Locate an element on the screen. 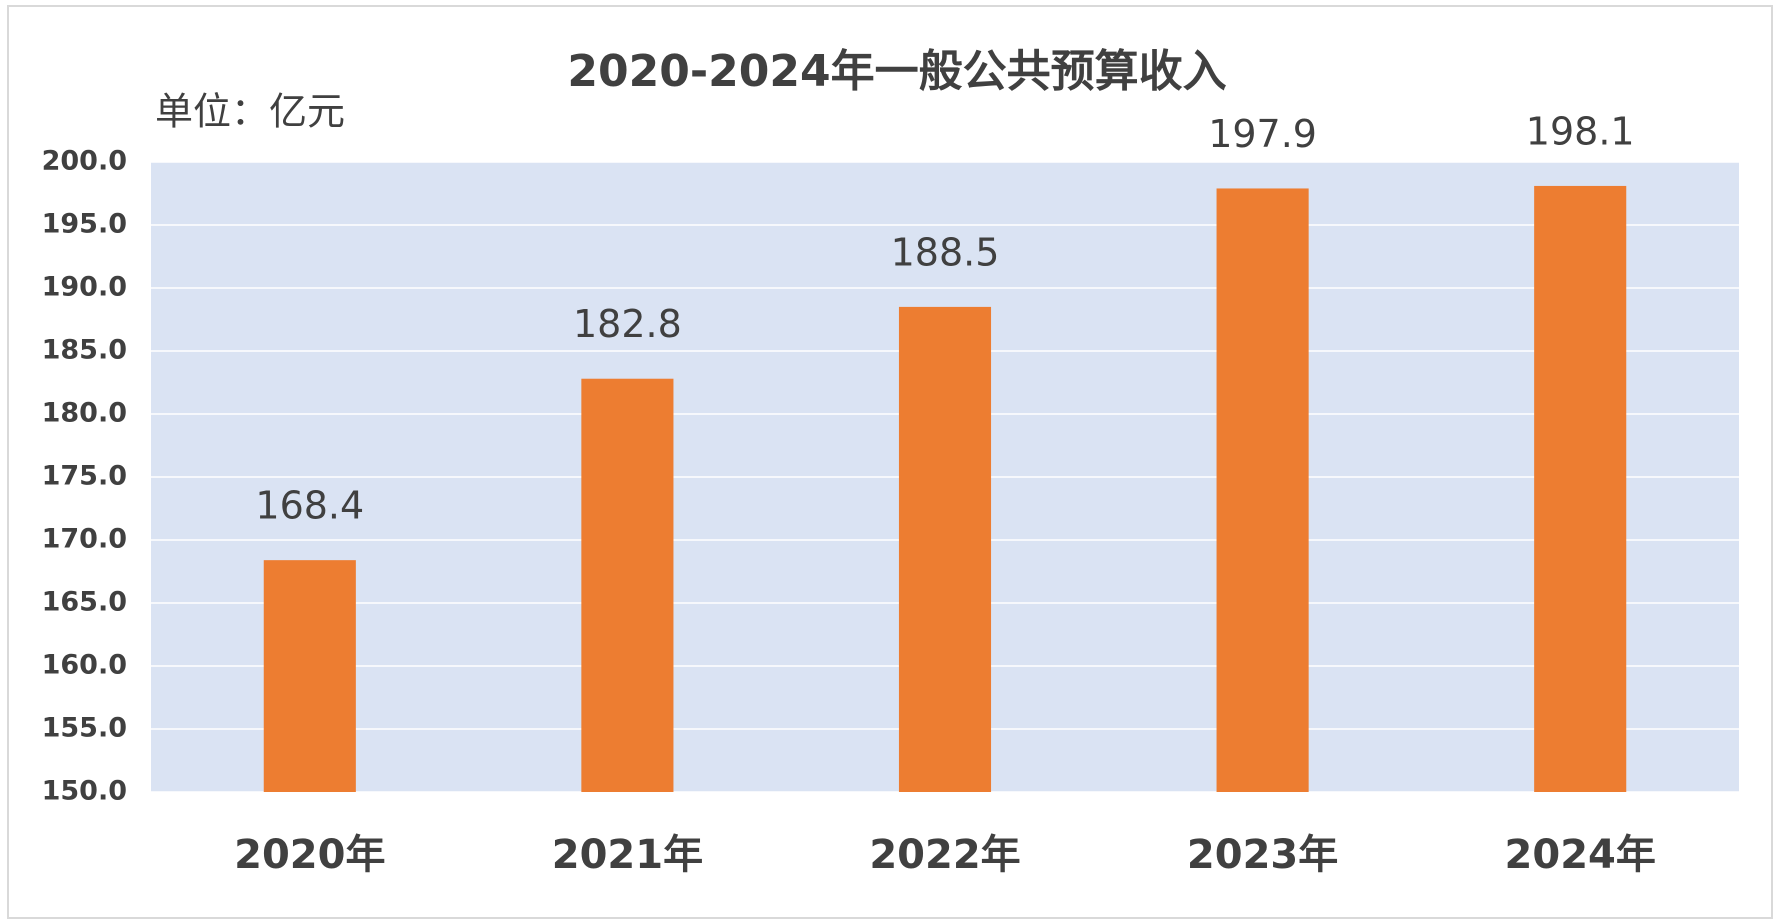  chart-title: 2020-2024年一般公共预算收入 is located at coordinates (896, 71).